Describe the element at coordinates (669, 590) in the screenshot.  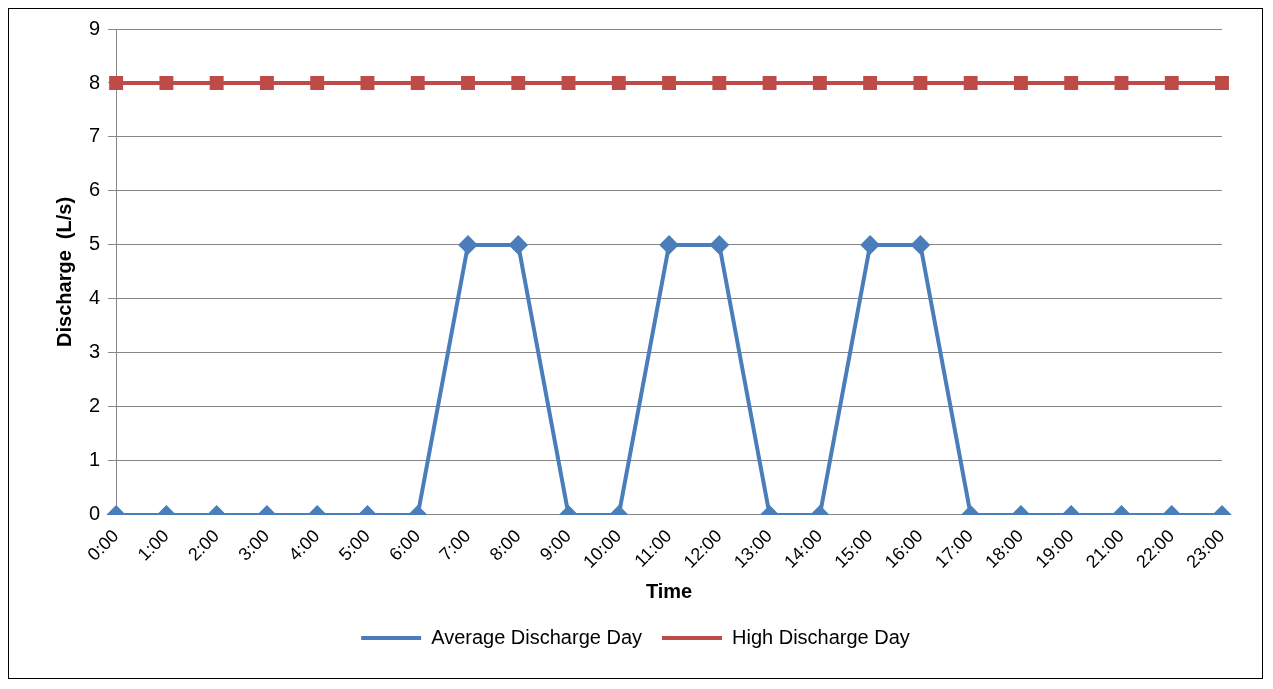
I see `x-axis-title: Time` at that location.